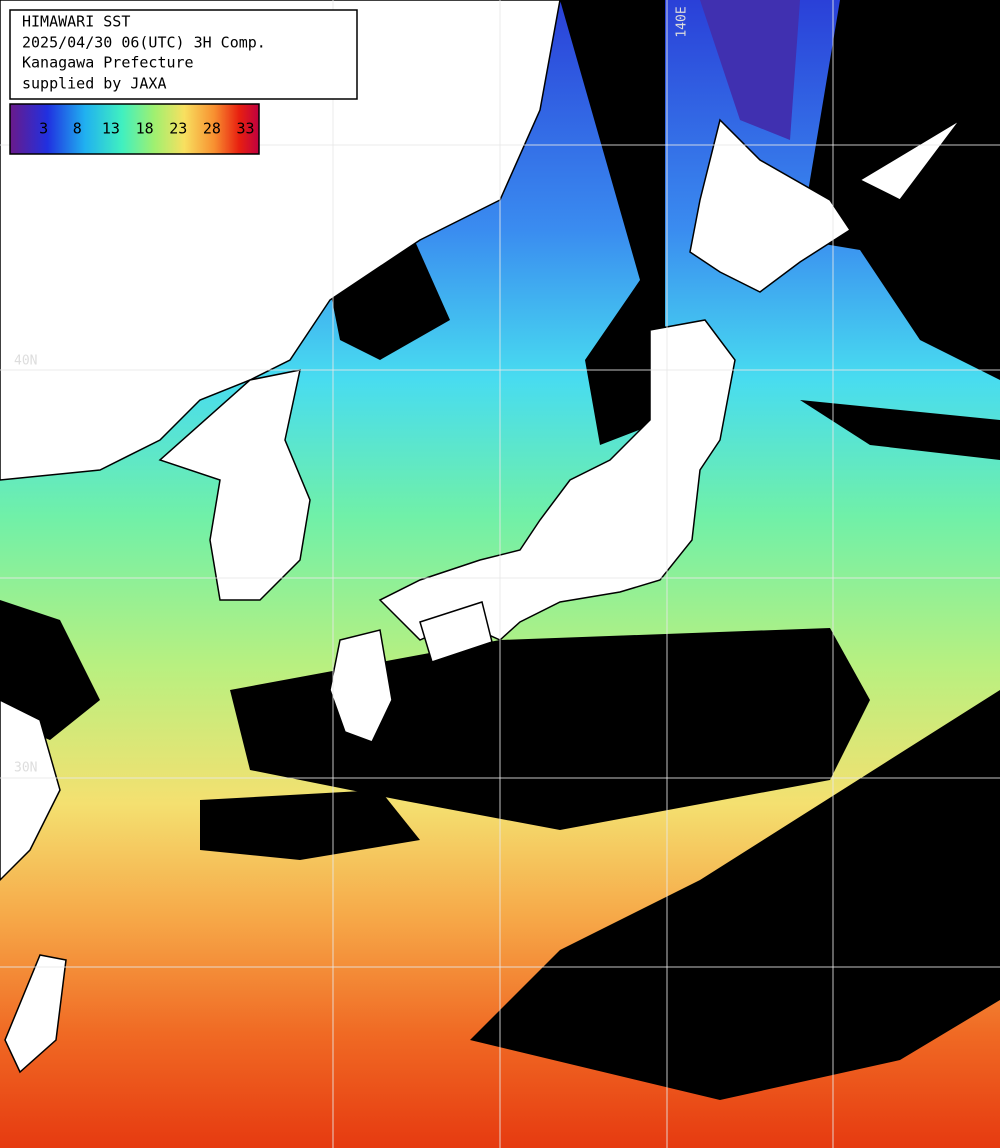 The image size is (1000, 1148). What do you see at coordinates (25, 361) in the screenshot?
I see `lat-label: 40N` at bounding box center [25, 361].